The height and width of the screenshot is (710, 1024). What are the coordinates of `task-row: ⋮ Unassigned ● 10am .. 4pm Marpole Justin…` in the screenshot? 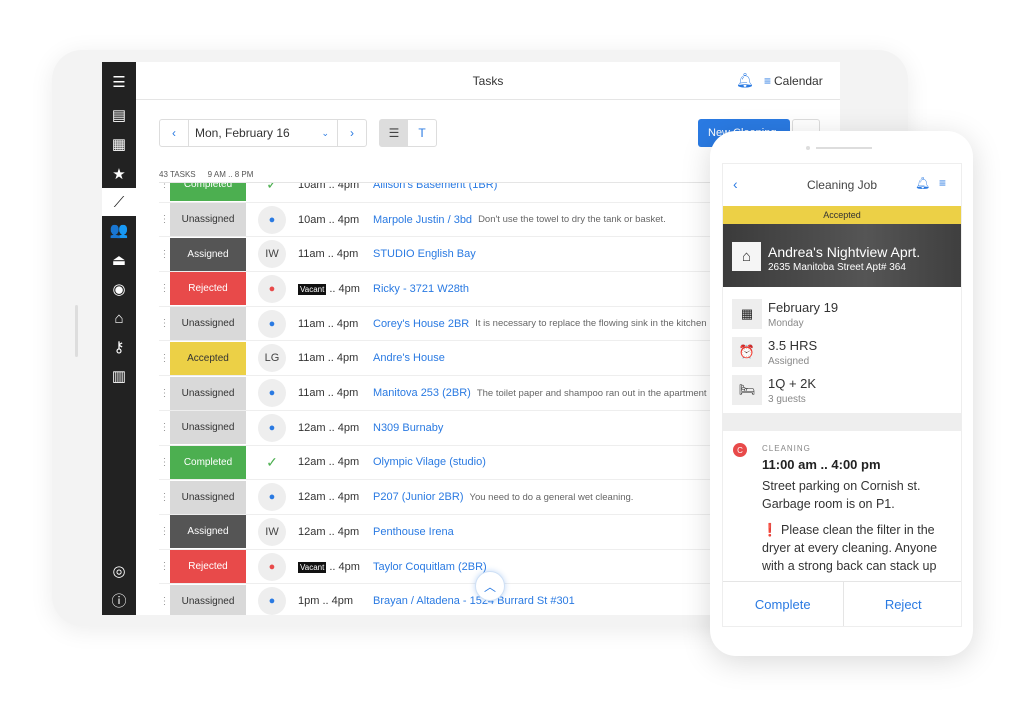 It's located at (499, 220).